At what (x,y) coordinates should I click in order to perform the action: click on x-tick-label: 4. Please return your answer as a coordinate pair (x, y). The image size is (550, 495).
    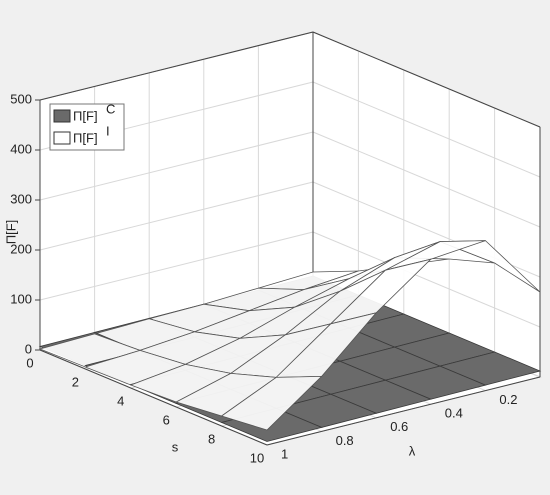
    Looking at the image, I should click on (120, 400).